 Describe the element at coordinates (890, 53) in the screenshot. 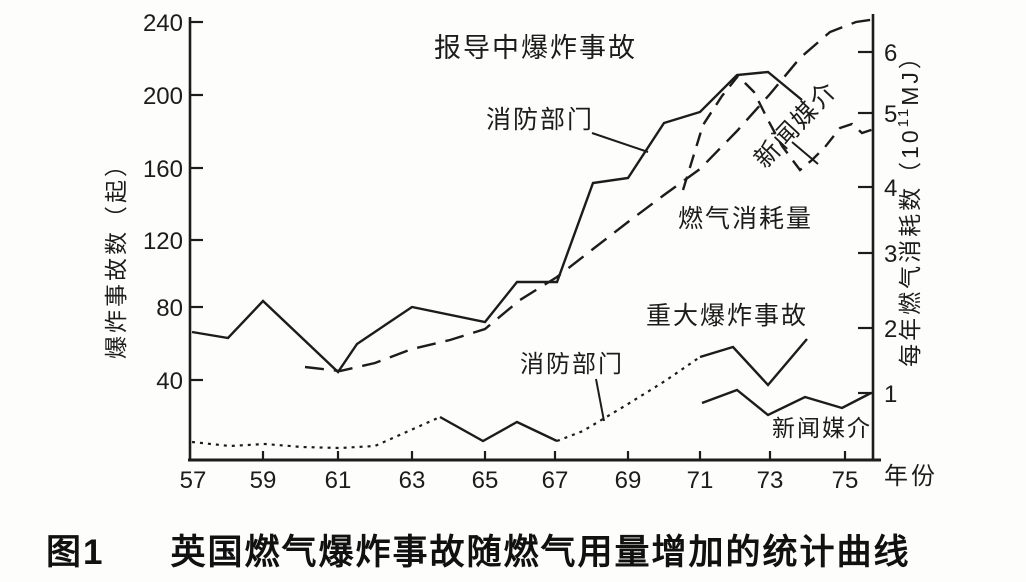

I see `right-tick-6: 6` at that location.